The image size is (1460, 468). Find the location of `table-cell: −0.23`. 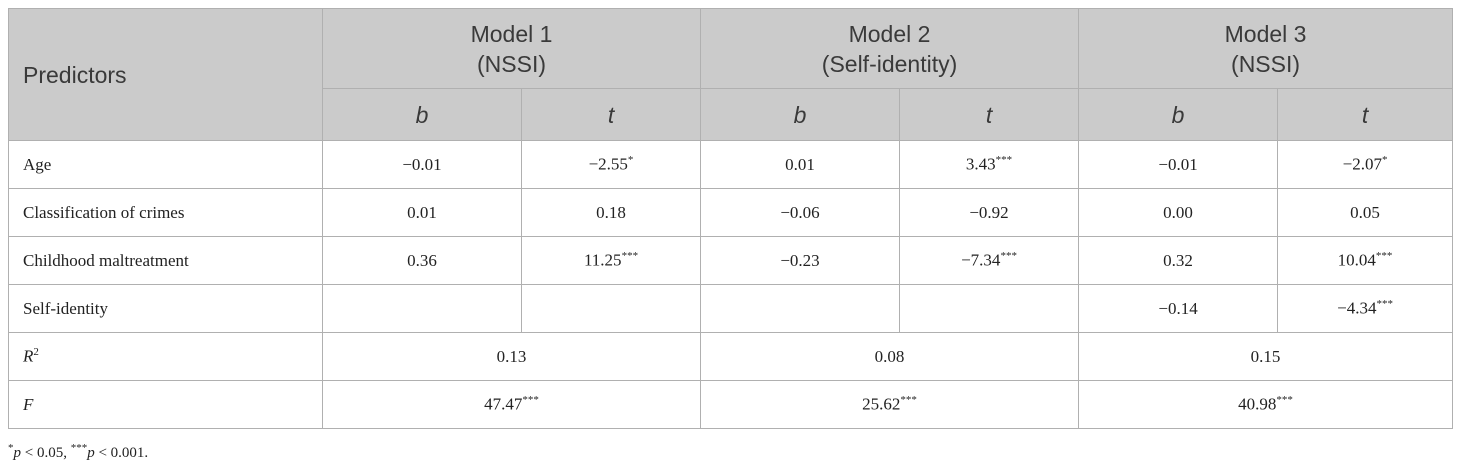

table-cell: −0.23 is located at coordinates (800, 260).